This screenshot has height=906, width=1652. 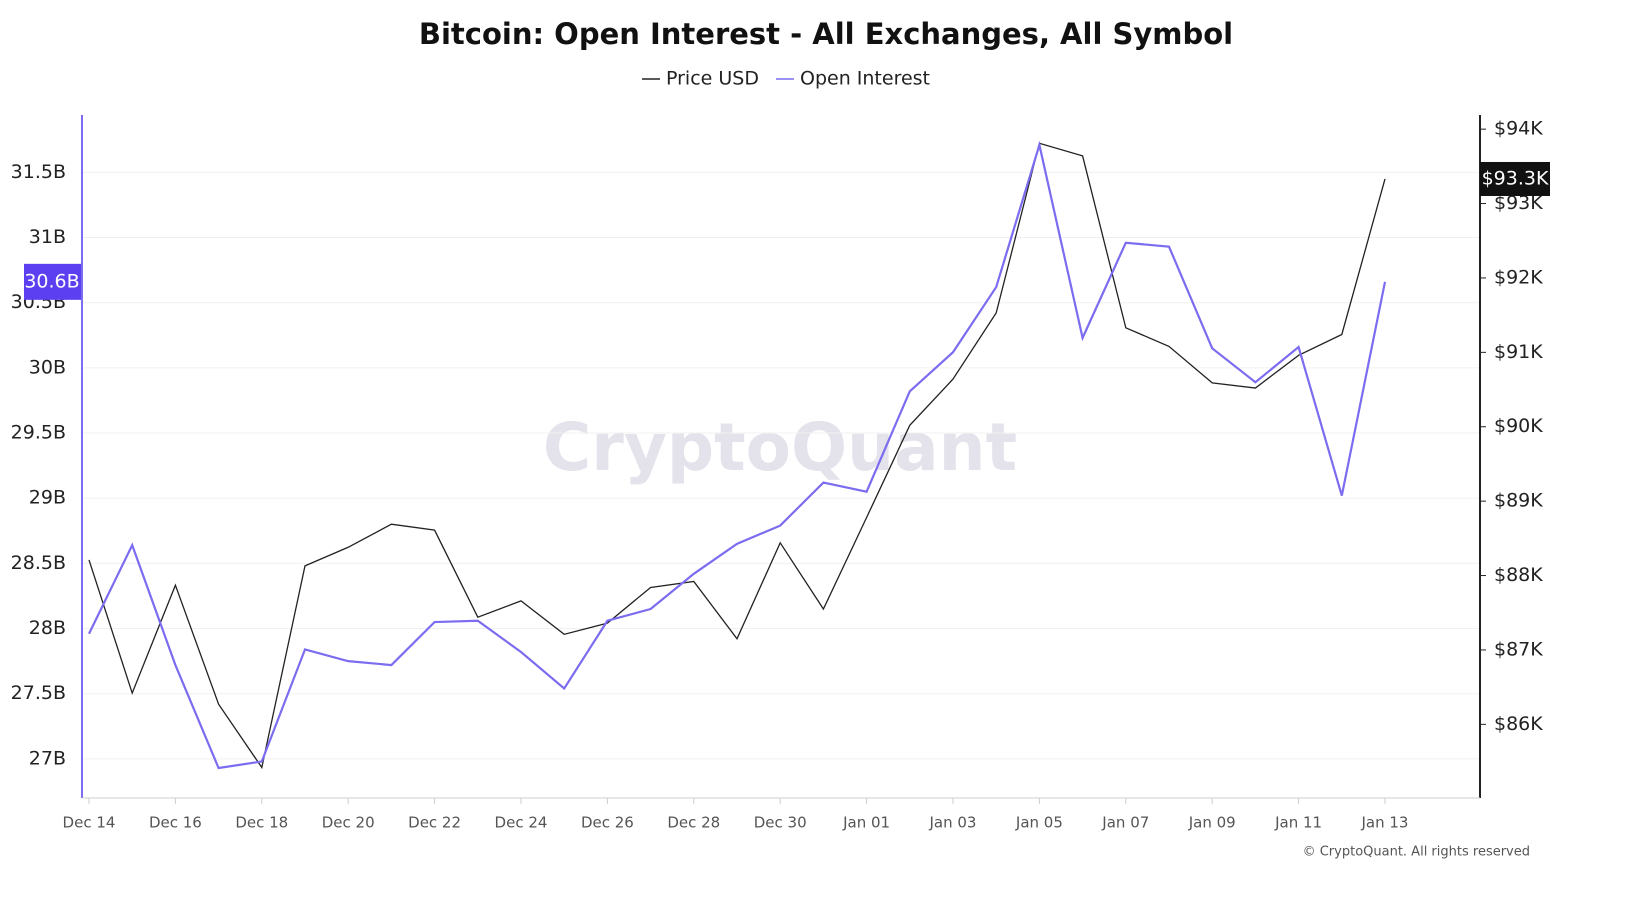 I want to click on y-tick-label: 29.5B, so click(x=38, y=433).